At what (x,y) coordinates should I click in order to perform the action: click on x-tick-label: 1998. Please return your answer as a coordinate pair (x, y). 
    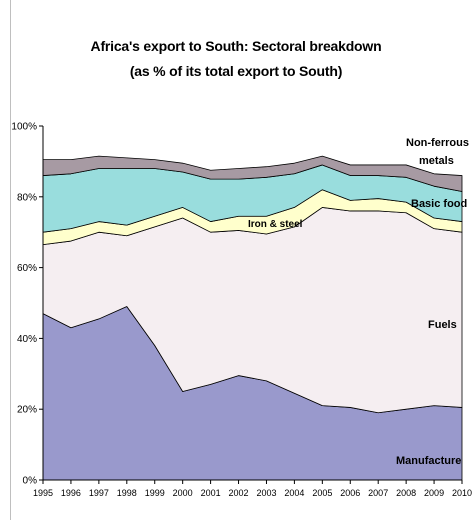
    Looking at the image, I should click on (127, 493).